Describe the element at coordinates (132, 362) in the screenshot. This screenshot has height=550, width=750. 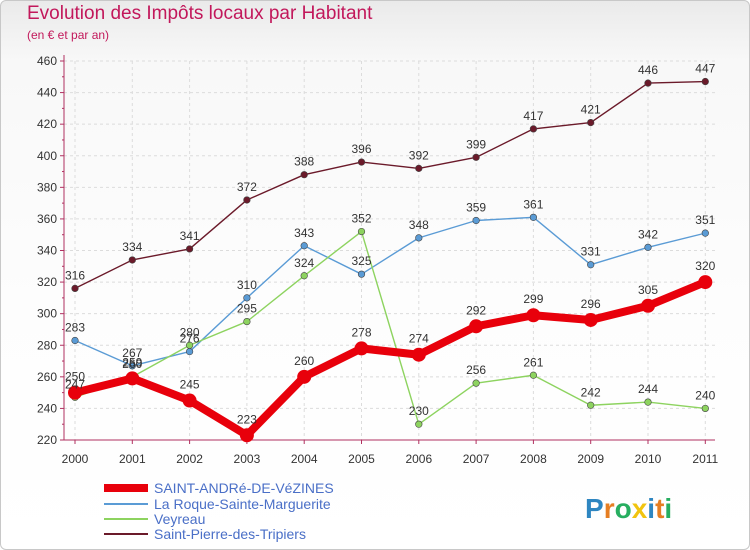
I see `data-label-saint-andr-de-v-zines: 259` at that location.